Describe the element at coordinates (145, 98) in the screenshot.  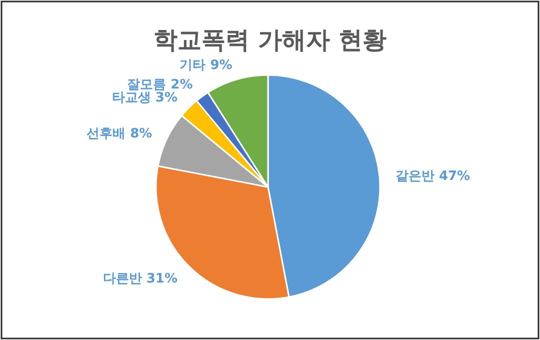
I see `slice-label: 타교생 3%` at that location.